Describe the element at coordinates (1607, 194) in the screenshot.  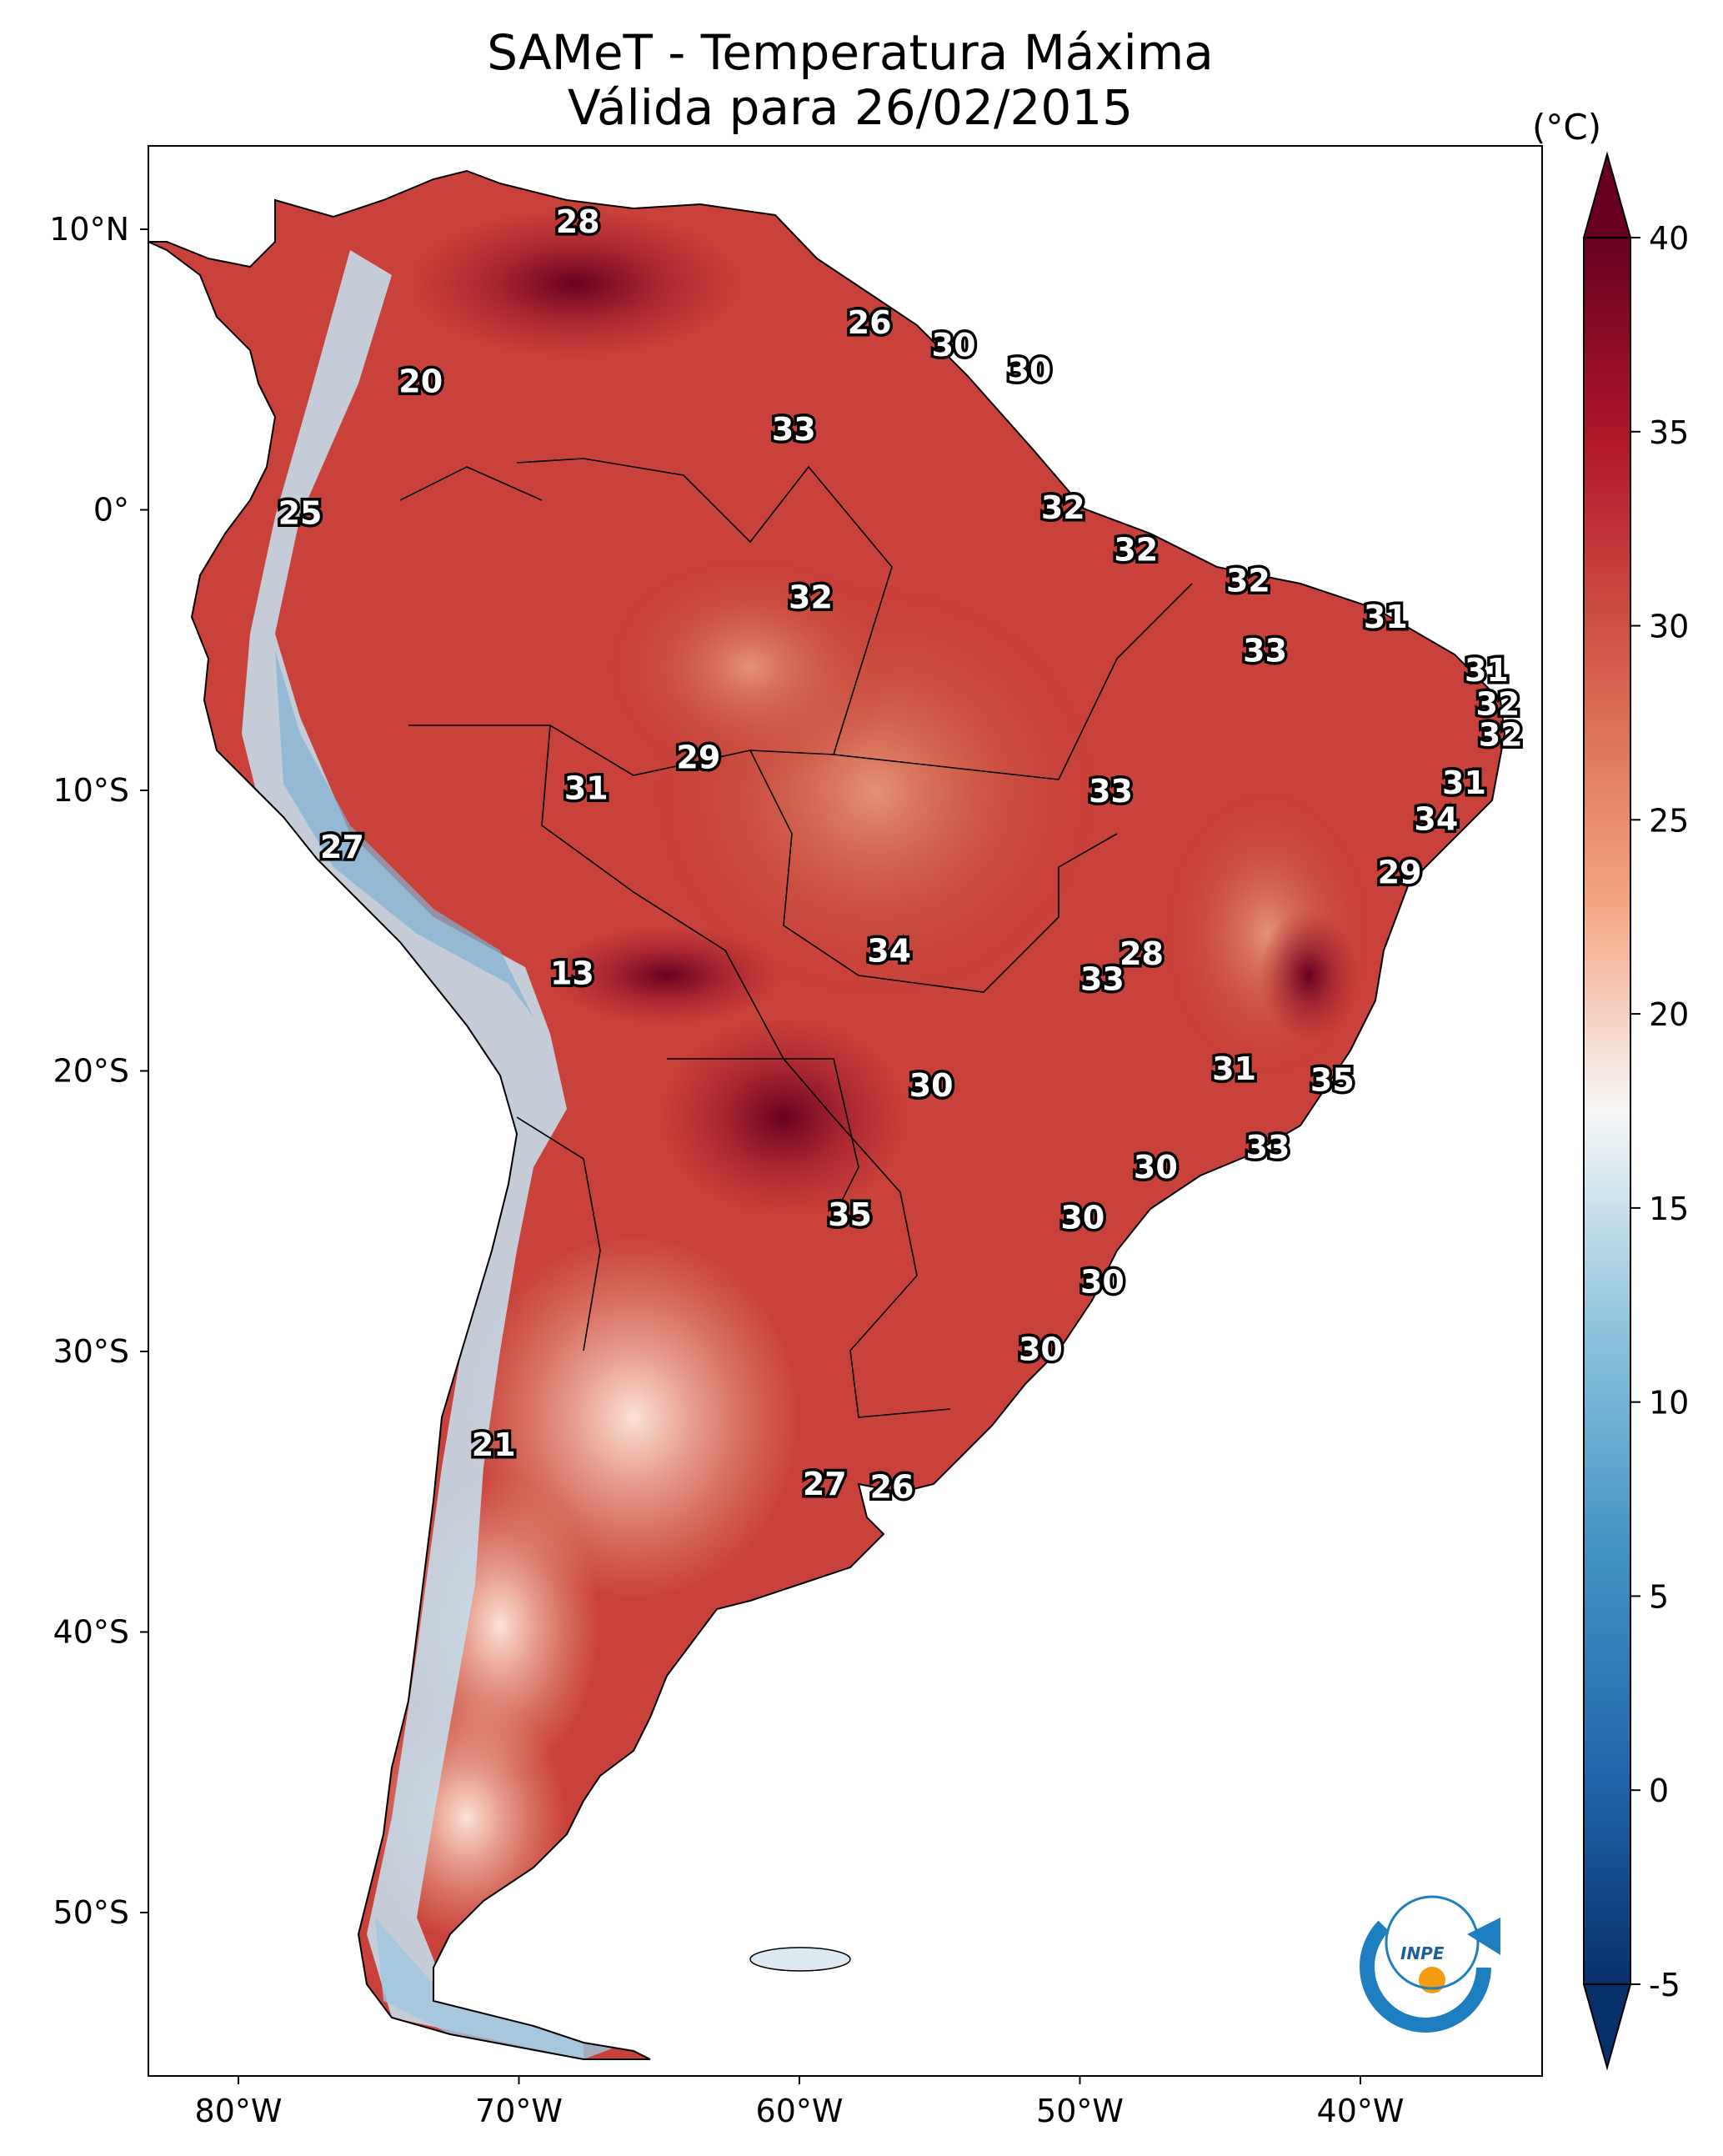
I see `colorbar-max-extension` at that location.